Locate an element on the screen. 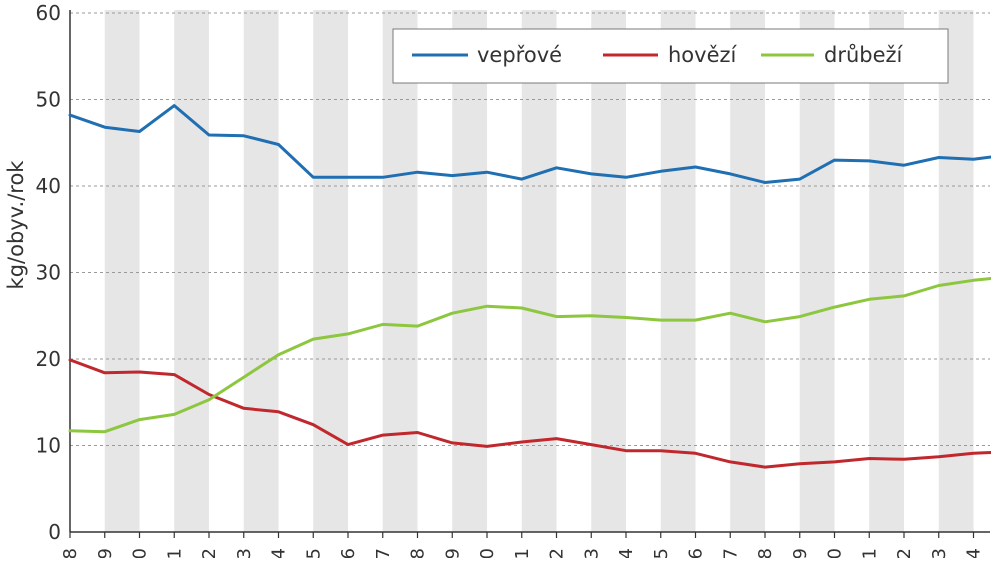 The width and height of the screenshot is (991, 562). x-tick-label: 15 is located at coordinates (661, 553).